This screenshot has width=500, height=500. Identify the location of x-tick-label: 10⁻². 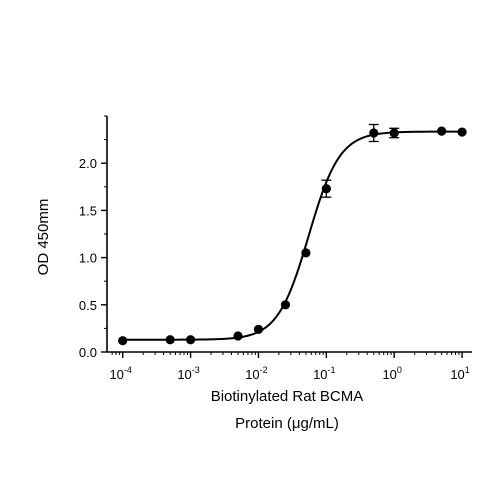
(256, 373).